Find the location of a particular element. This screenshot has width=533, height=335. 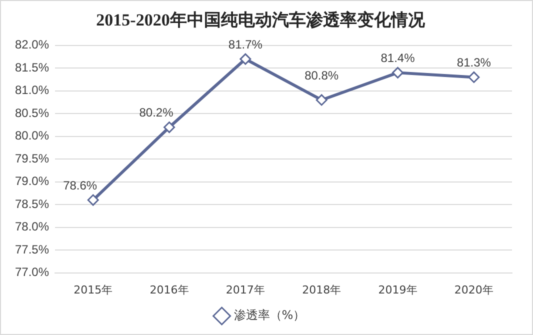

data-label: 80.8% is located at coordinates (321, 75).